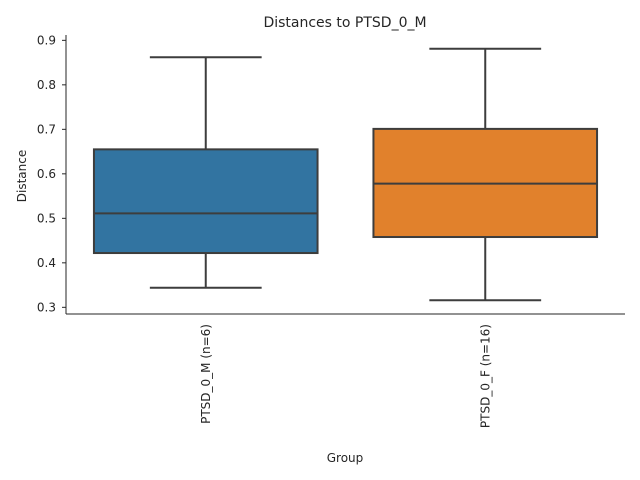 The width and height of the screenshot is (640, 480). I want to click on x-ticks: PTSD_0_M (n=6) PTSD_0_F (n=16), so click(346, 376).